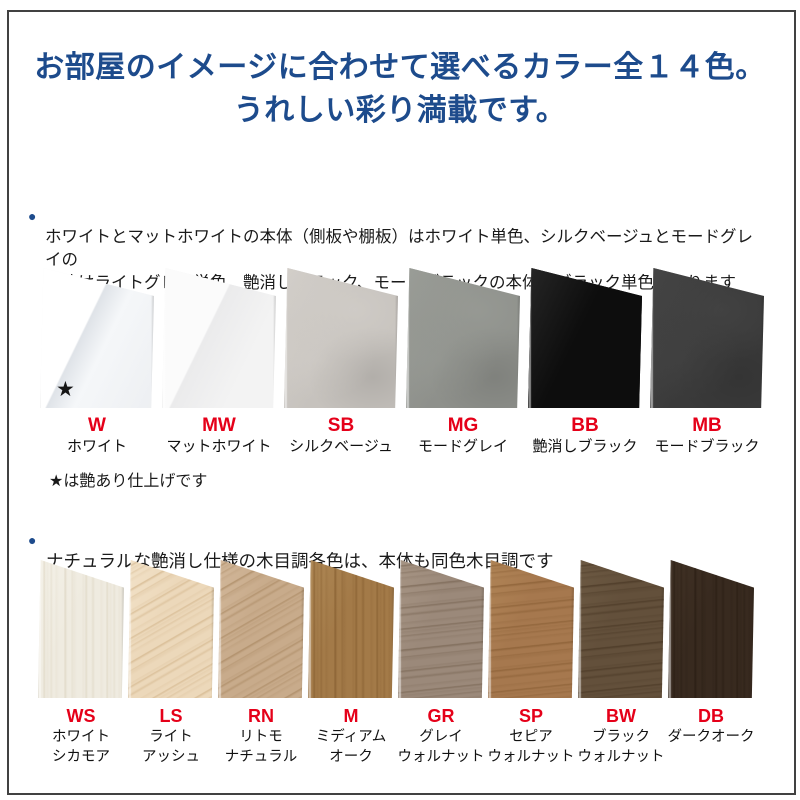  I want to click on swatch-cell: MW マットホワイト, so click(219, 362).